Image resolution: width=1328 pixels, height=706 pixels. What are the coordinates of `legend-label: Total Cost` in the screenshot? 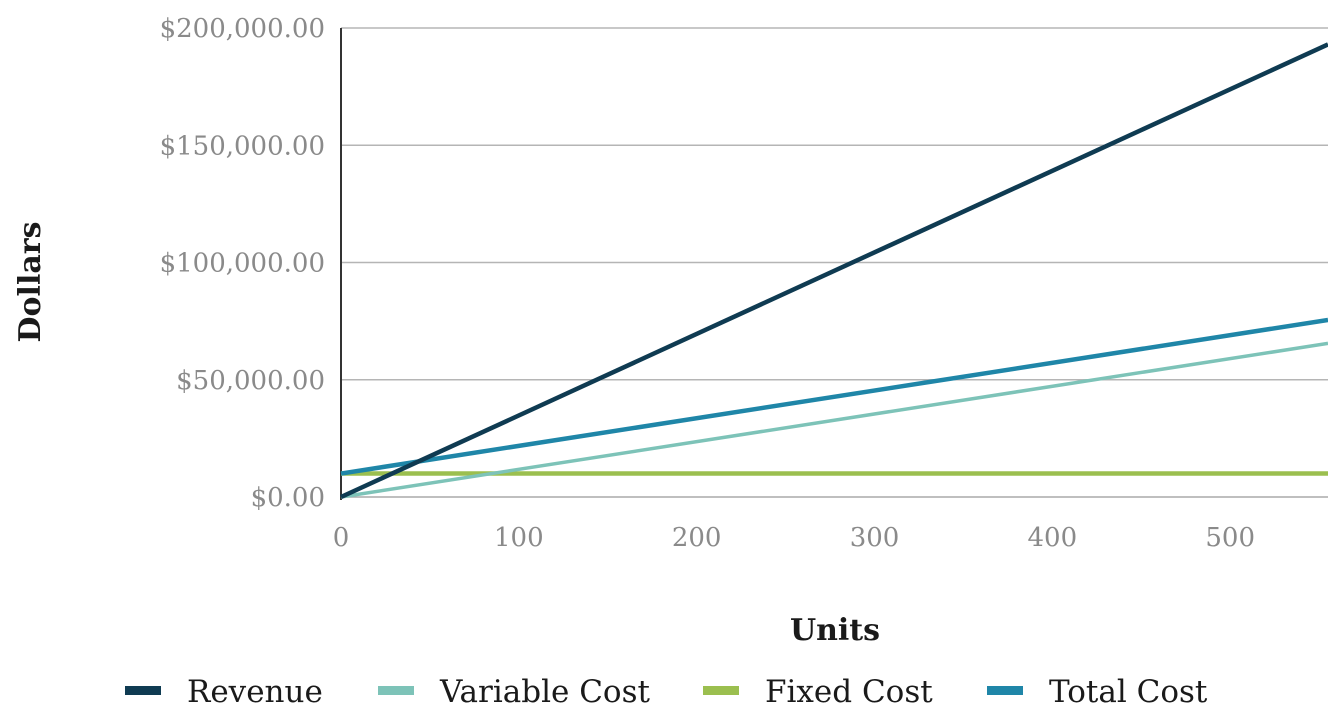 It's located at (1128, 690).